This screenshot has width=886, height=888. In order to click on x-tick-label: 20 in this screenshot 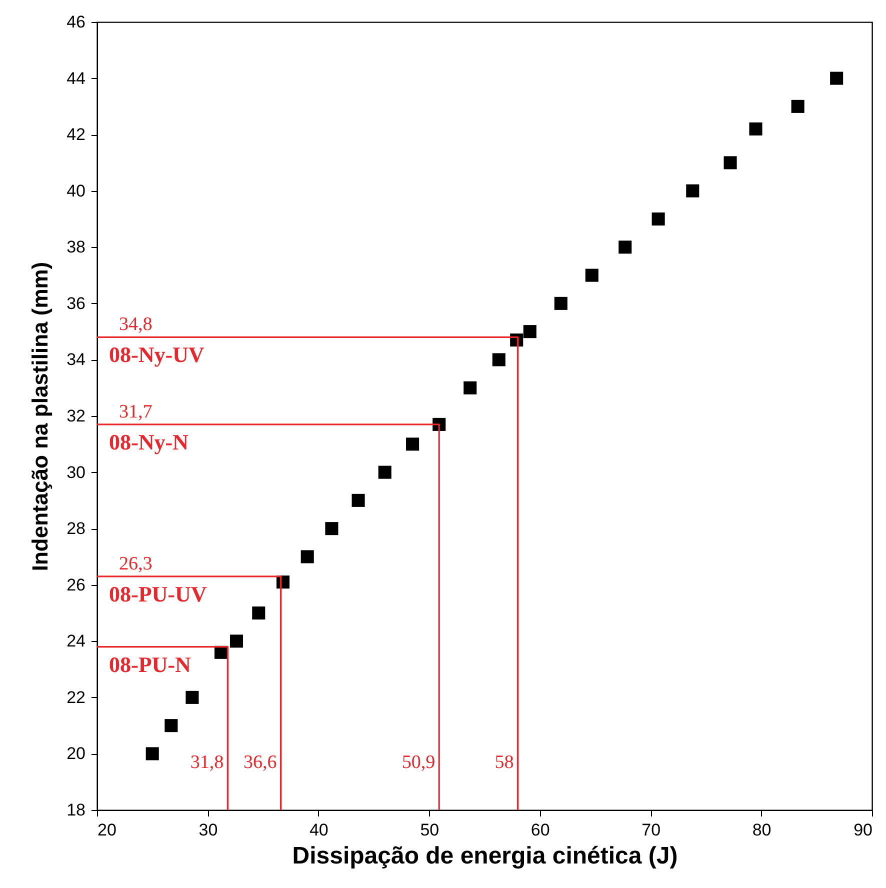, I will do `click(107, 830)`.